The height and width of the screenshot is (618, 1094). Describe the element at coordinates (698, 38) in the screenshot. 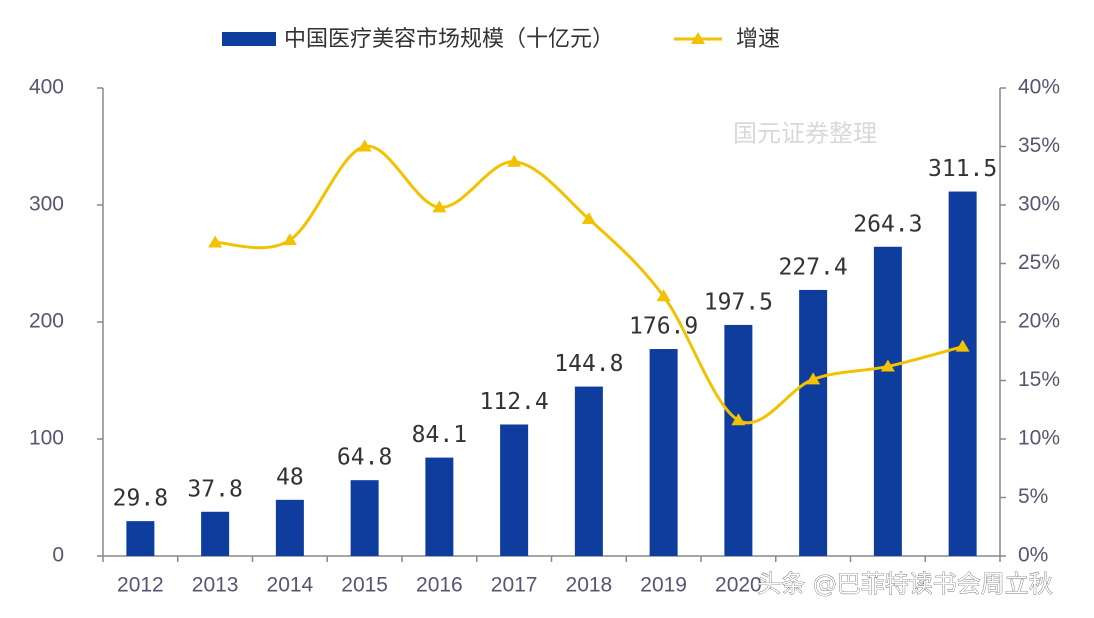

I see `legend-marker` at that location.